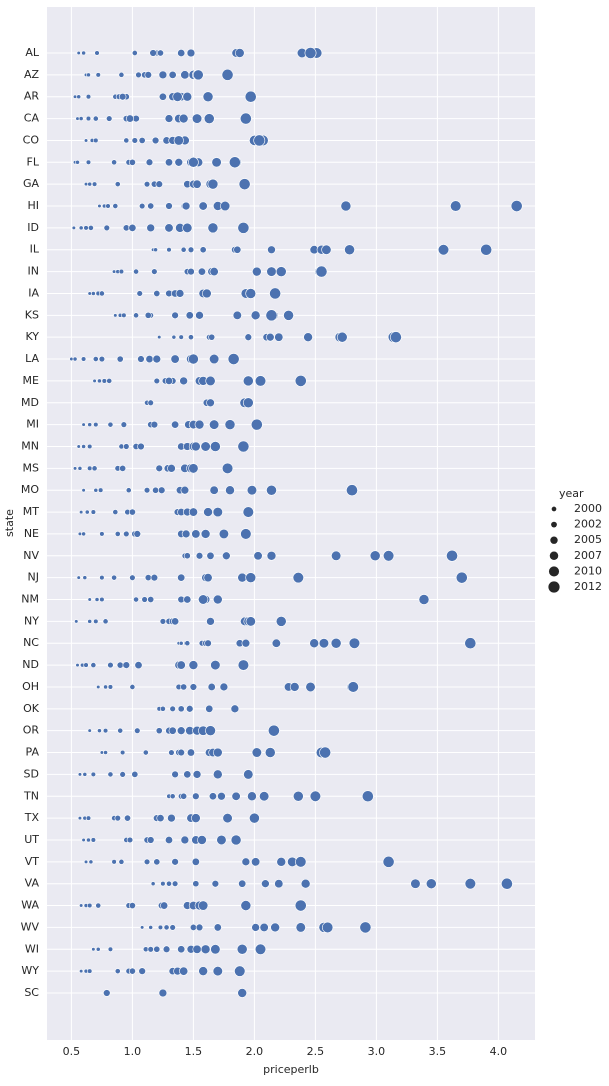 Image resolution: width=609 pixels, height=1086 pixels. What do you see at coordinates (30, 445) in the screenshot?
I see `y-tick-label: MN` at bounding box center [30, 445].